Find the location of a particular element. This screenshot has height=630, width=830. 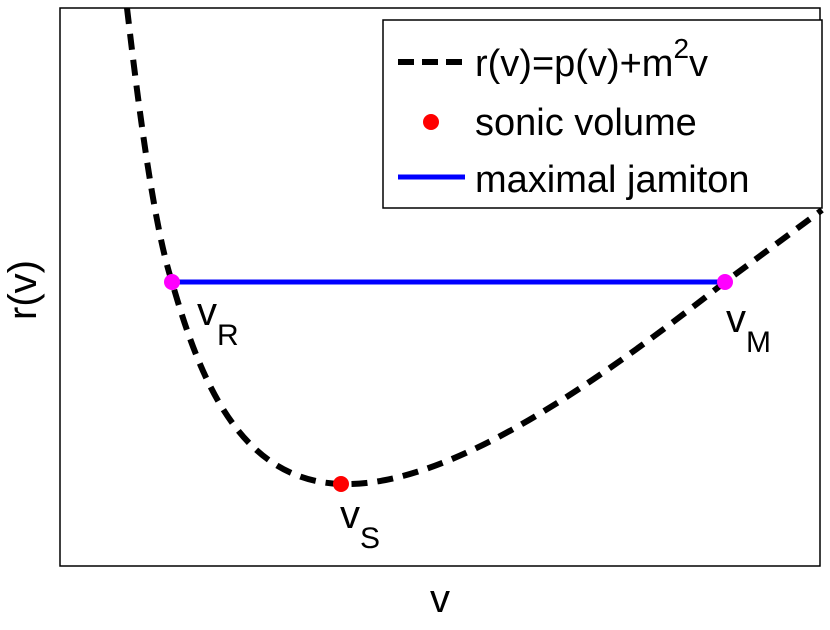

y-axis-label: r(v) is located at coordinates (23, 290).